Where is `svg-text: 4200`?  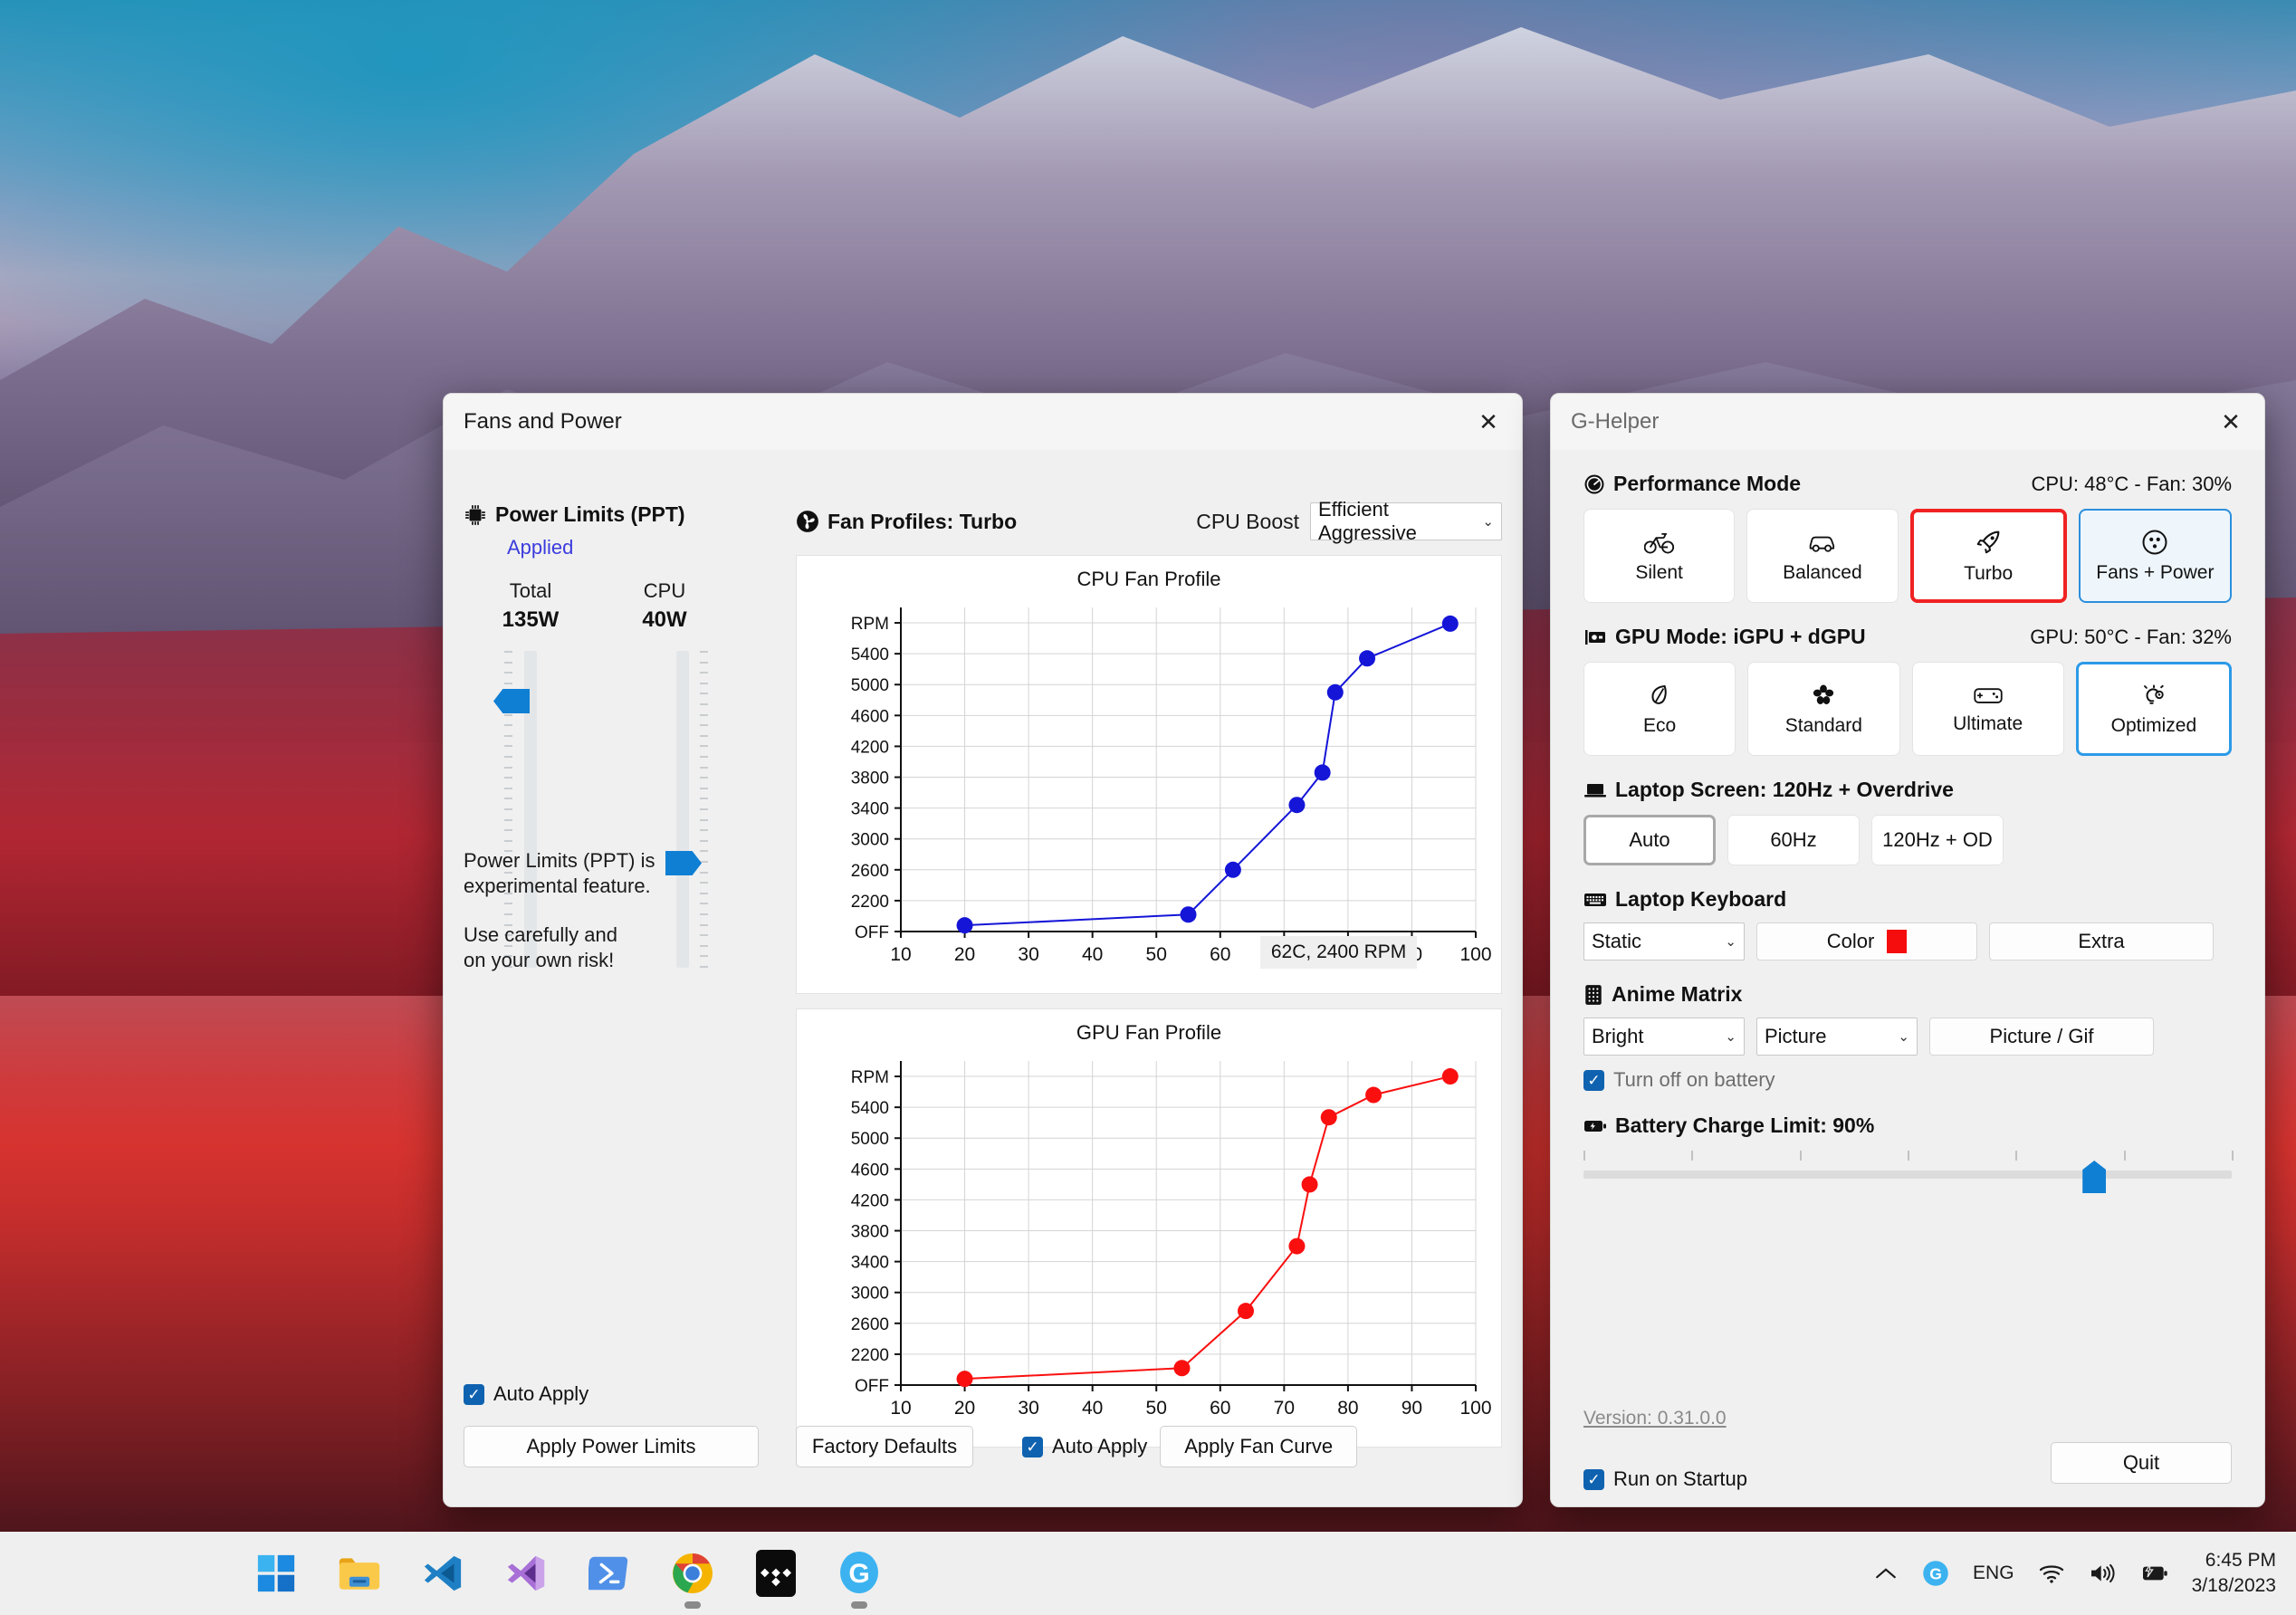 svg-text: 4200 is located at coordinates (870, 1200).